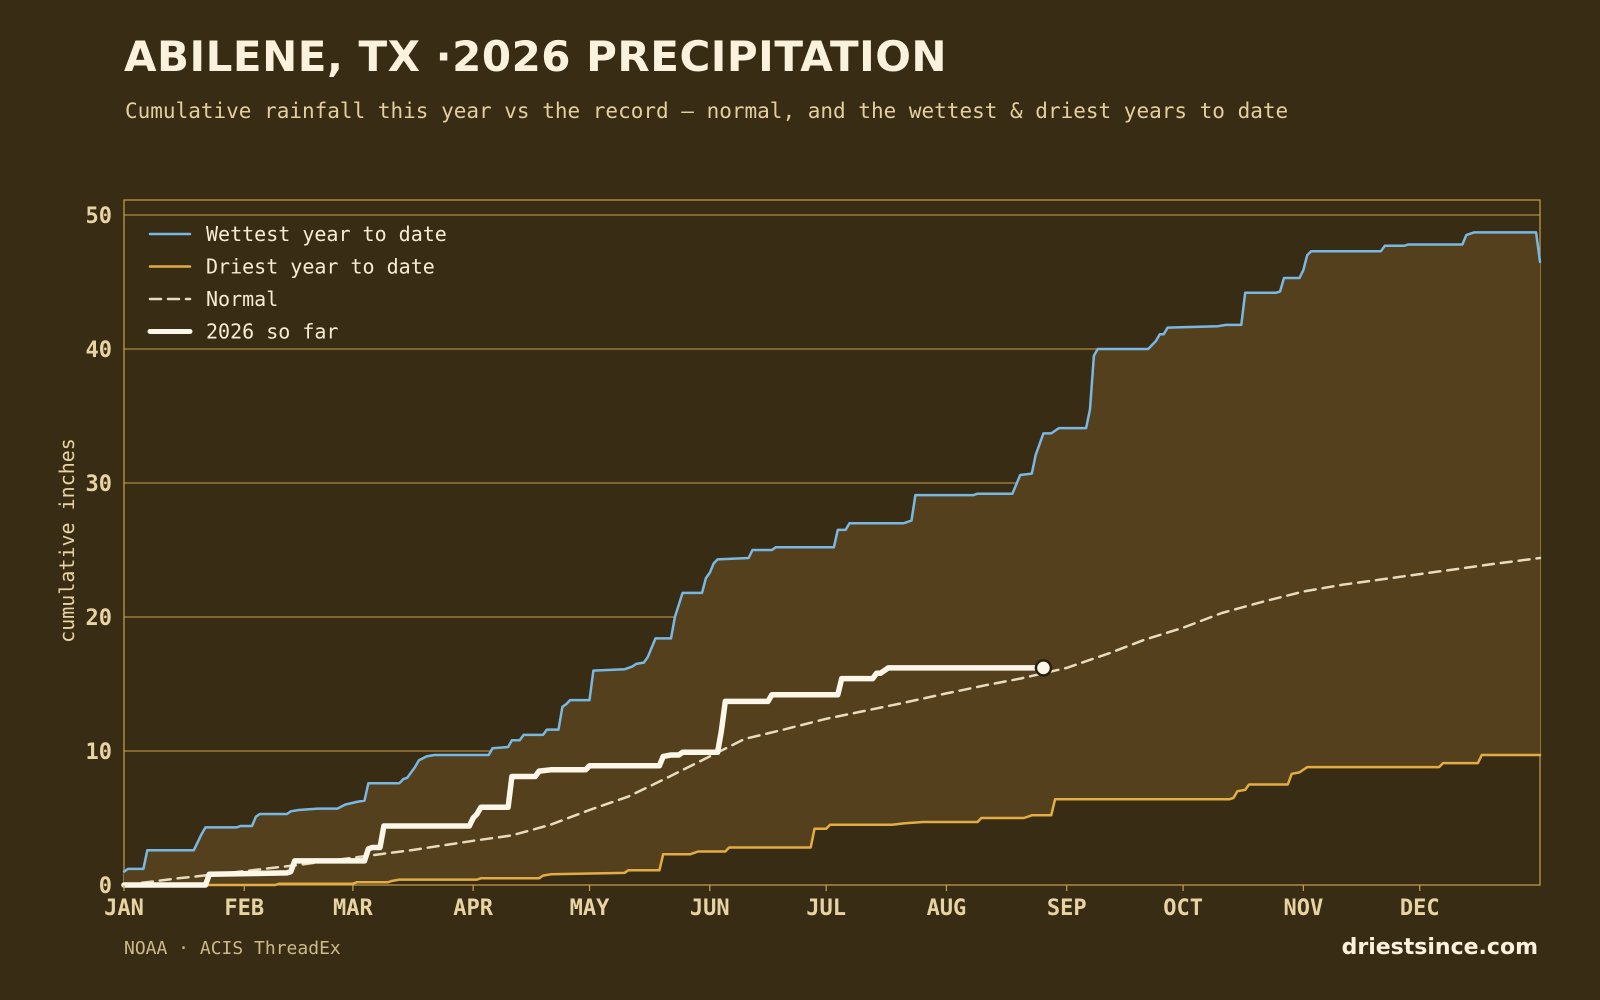  Describe the element at coordinates (242, 299) in the screenshot. I see `legend-label-normal: Normal` at that location.